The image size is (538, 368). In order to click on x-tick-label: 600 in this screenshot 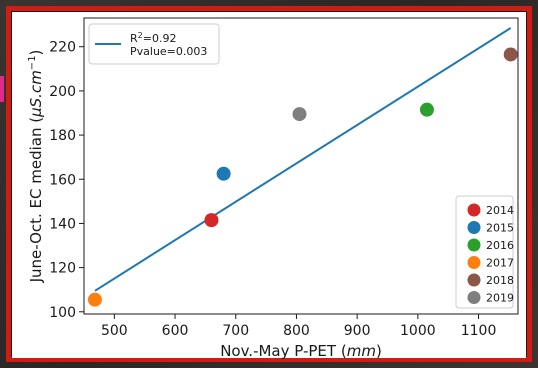, I will do `click(175, 331)`.